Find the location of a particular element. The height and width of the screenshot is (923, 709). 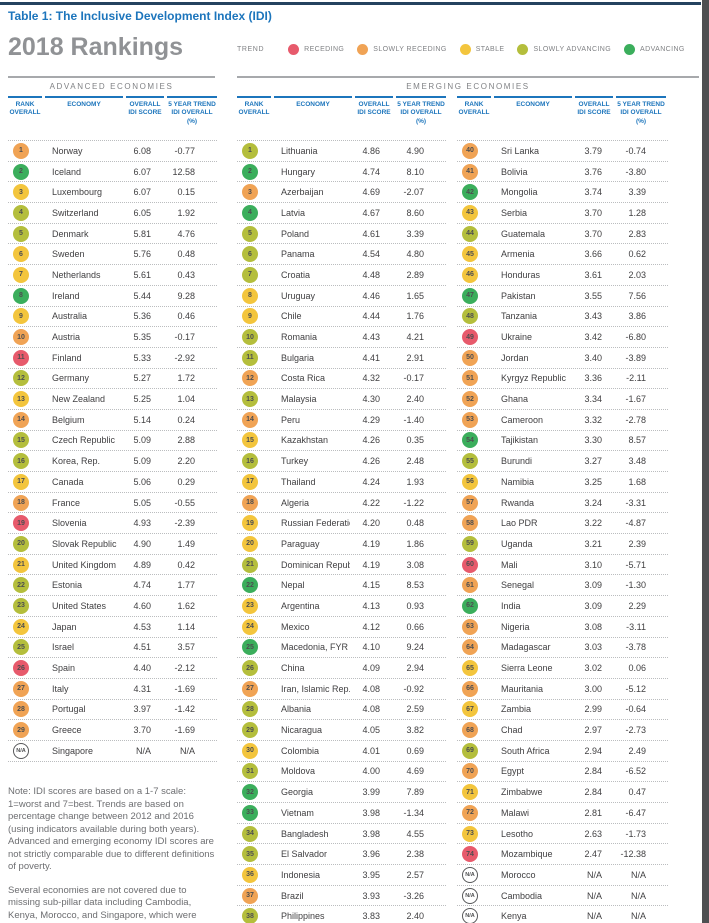

idi-score: 4.01 is located at coordinates (371, 750).